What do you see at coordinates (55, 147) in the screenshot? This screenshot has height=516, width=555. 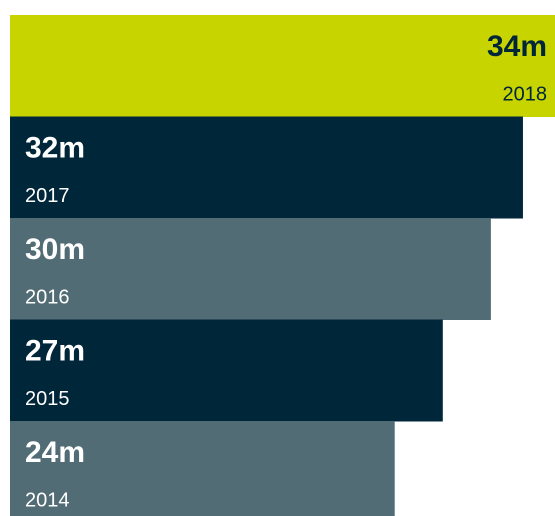 I see `value-label: 32m` at bounding box center [55, 147].